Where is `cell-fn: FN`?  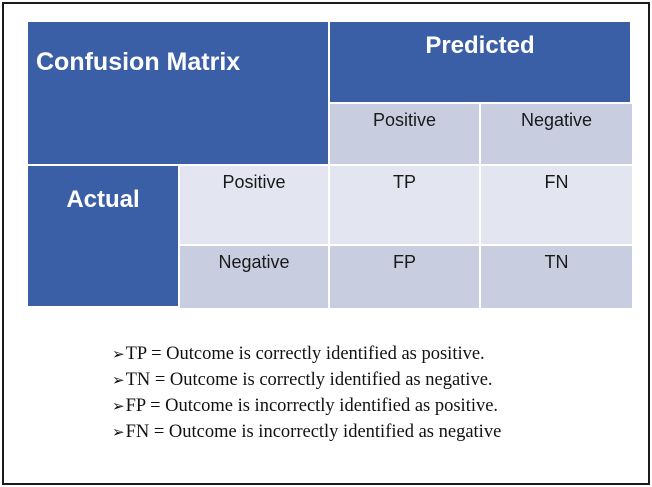 cell-fn: FN is located at coordinates (556, 206).